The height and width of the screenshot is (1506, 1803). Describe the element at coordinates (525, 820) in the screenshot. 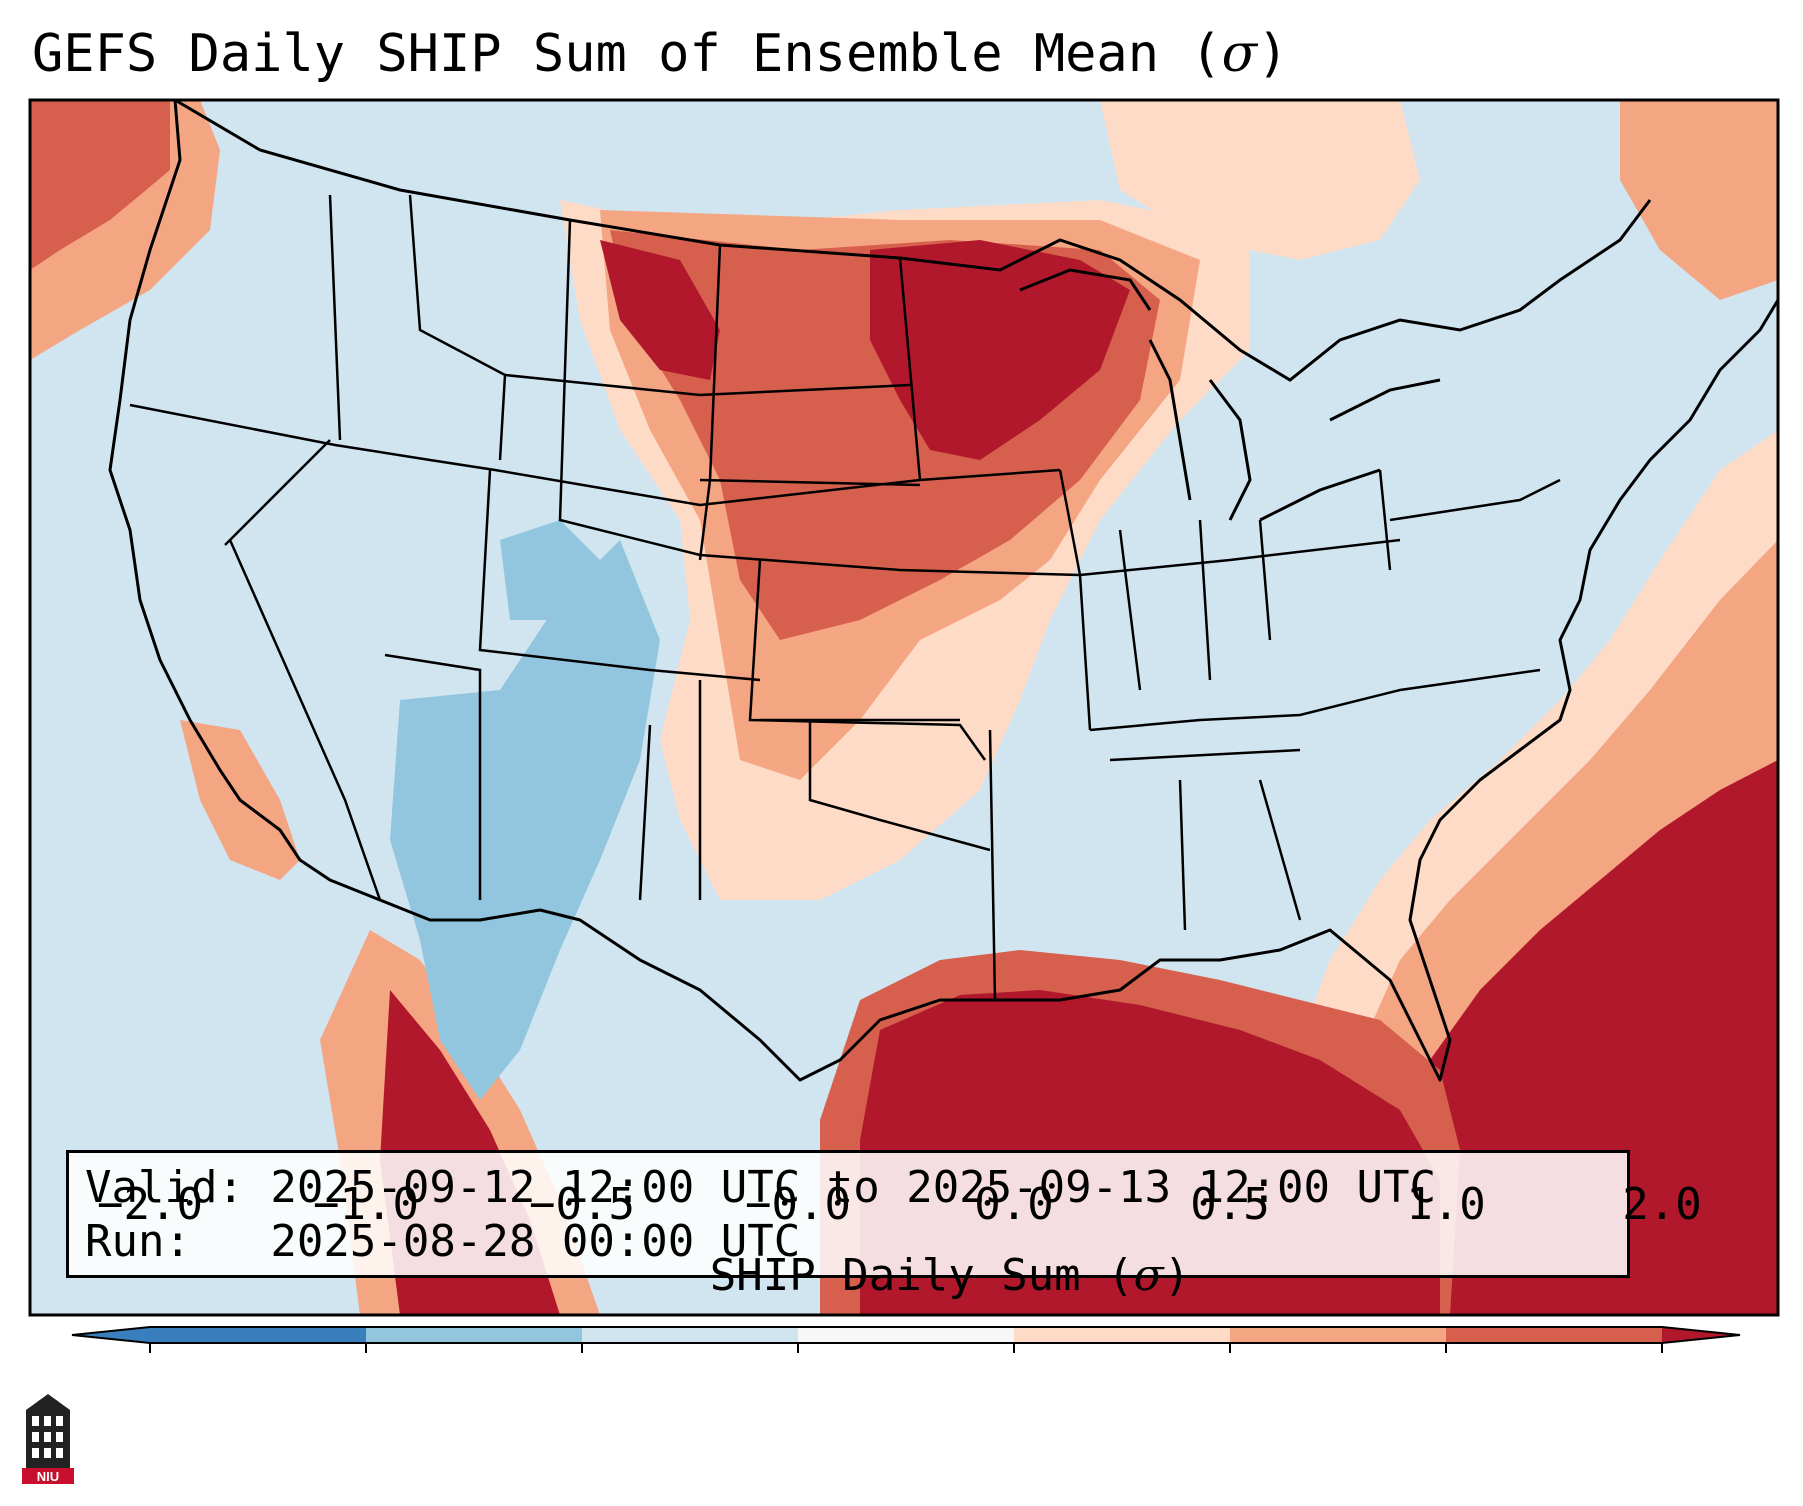

I see `southwest-negative` at that location.